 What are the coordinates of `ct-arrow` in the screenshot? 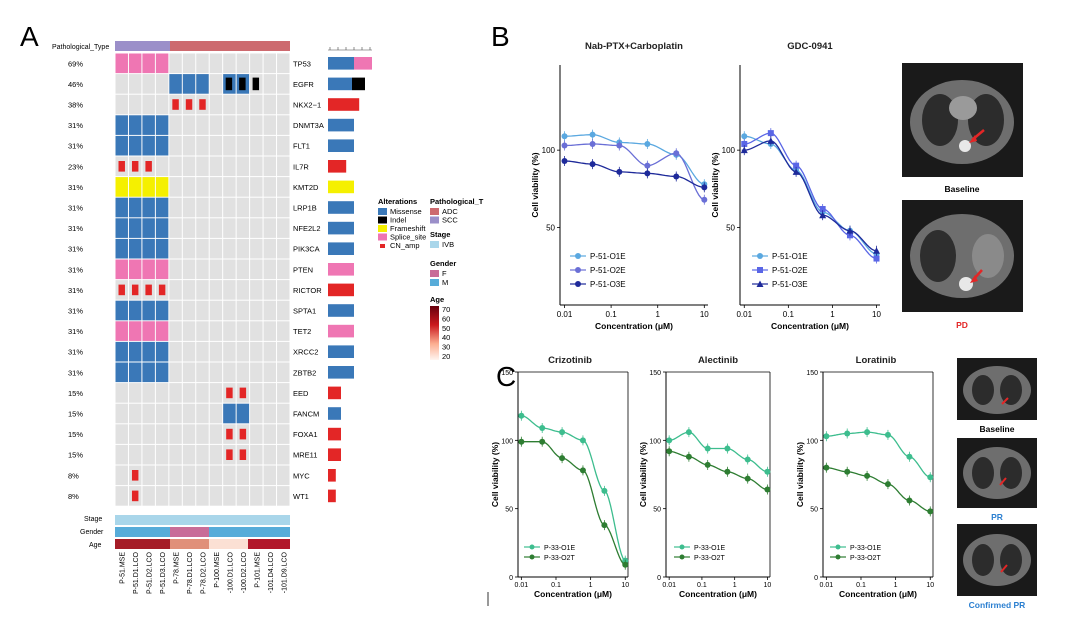 It's located at (1004, 568).